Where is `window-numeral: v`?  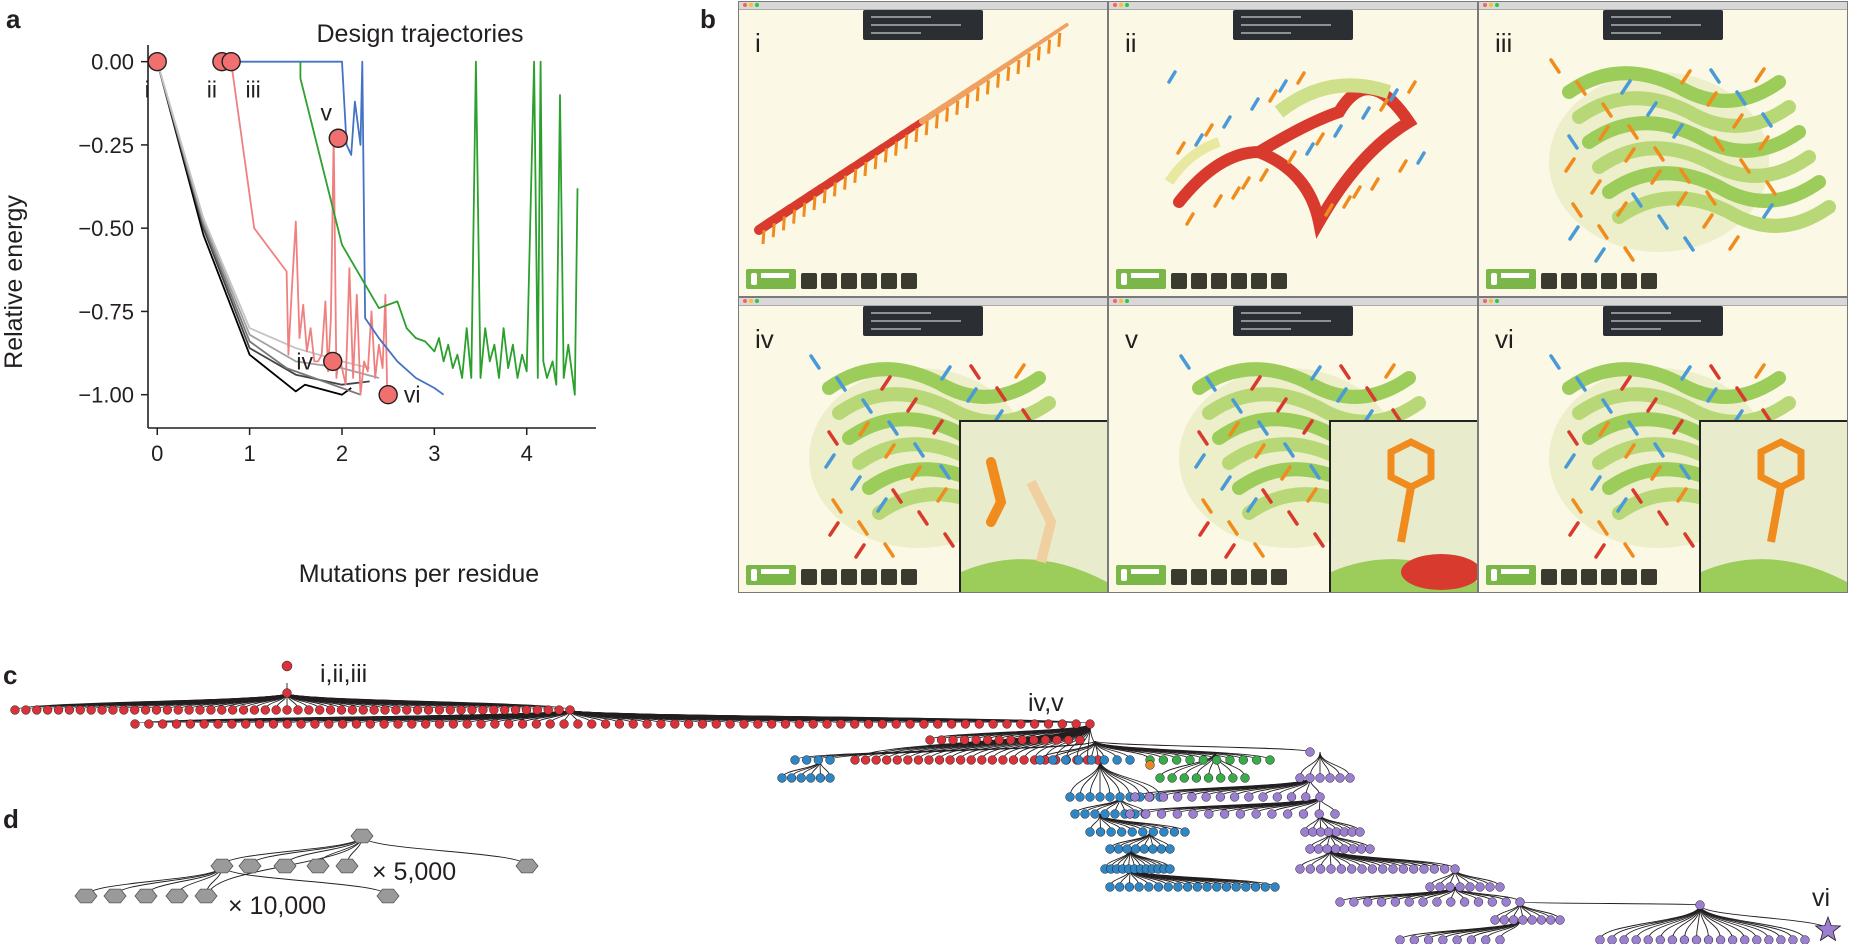 window-numeral: v is located at coordinates (1131, 339).